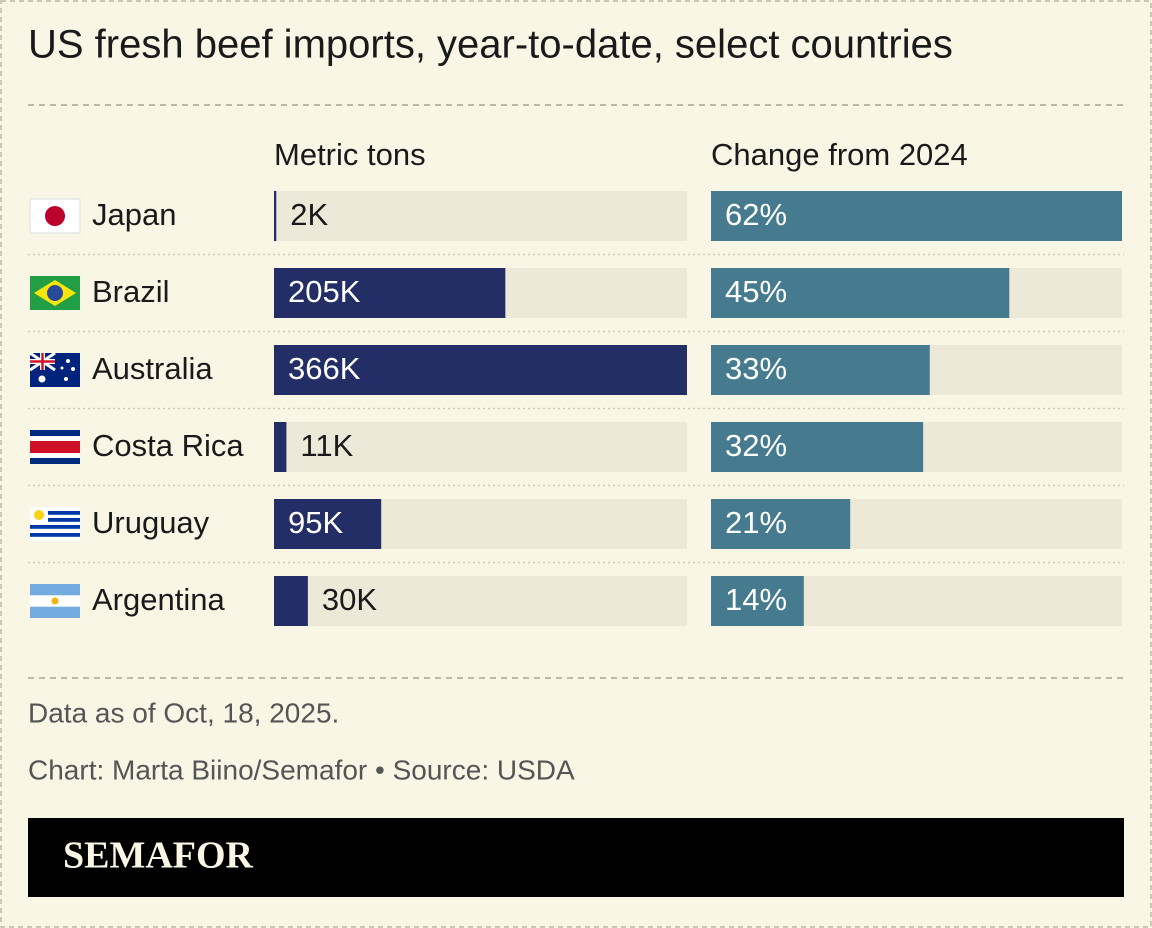 This screenshot has width=1152, height=928. I want to click on value-label: 30K, so click(349, 599).